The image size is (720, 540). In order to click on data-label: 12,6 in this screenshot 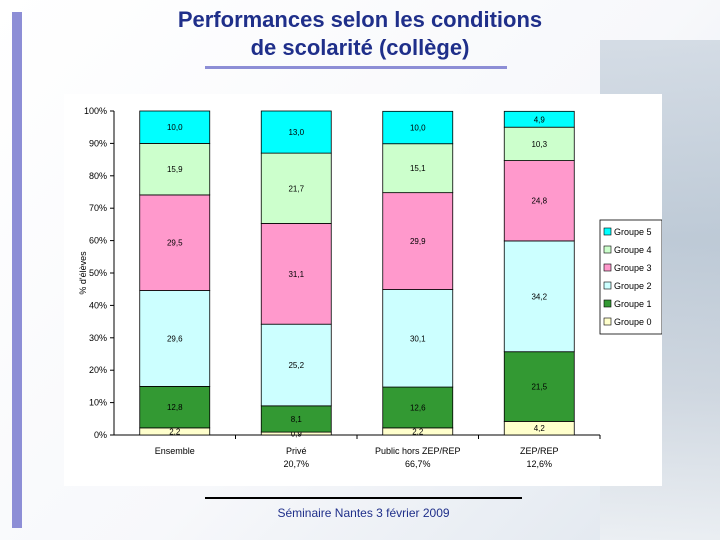, I will do `click(418, 407)`.